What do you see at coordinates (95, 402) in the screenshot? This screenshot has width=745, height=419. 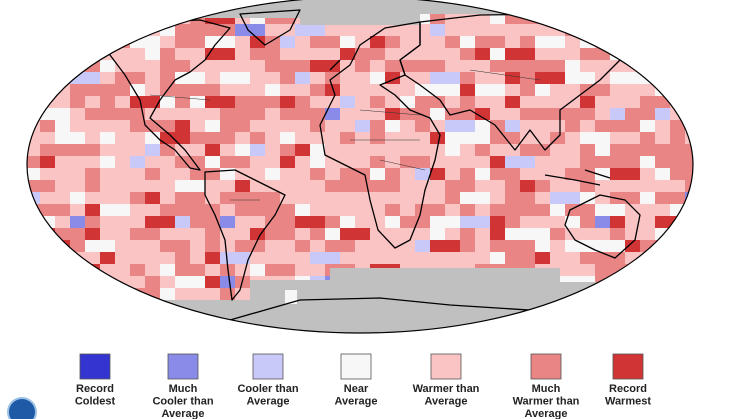 I see `legend-label: Coldest` at bounding box center [95, 402].